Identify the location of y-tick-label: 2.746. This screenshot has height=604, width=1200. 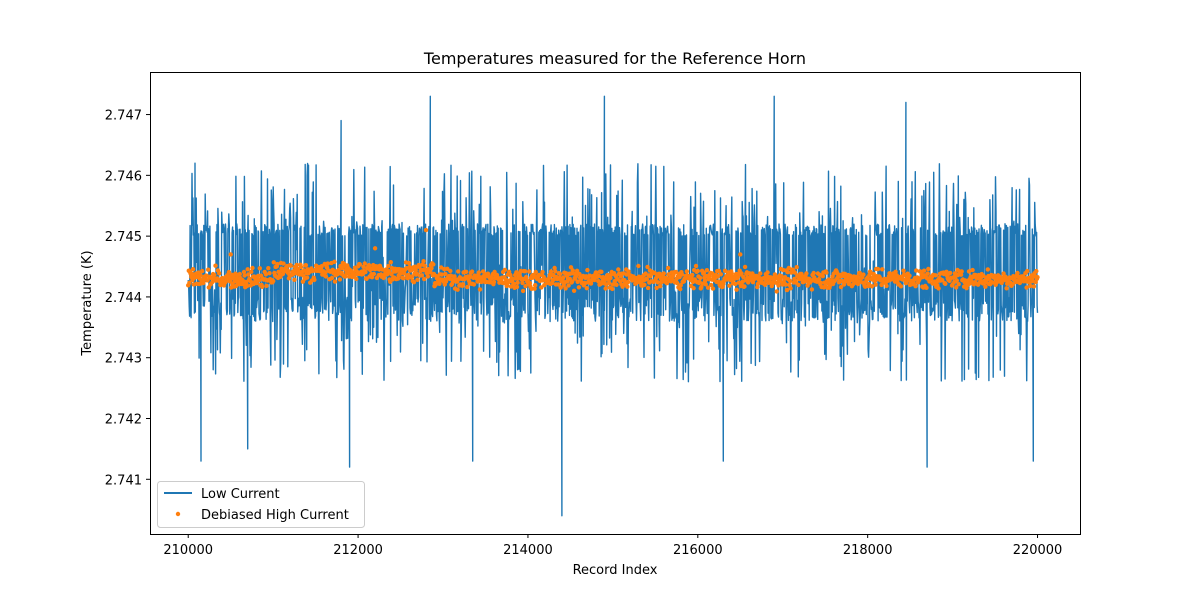
(123, 176).